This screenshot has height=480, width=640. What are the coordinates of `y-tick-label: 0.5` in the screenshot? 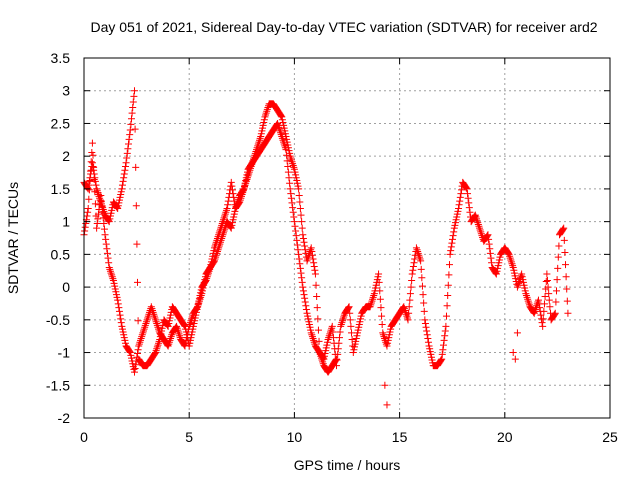 It's located at (61, 254).